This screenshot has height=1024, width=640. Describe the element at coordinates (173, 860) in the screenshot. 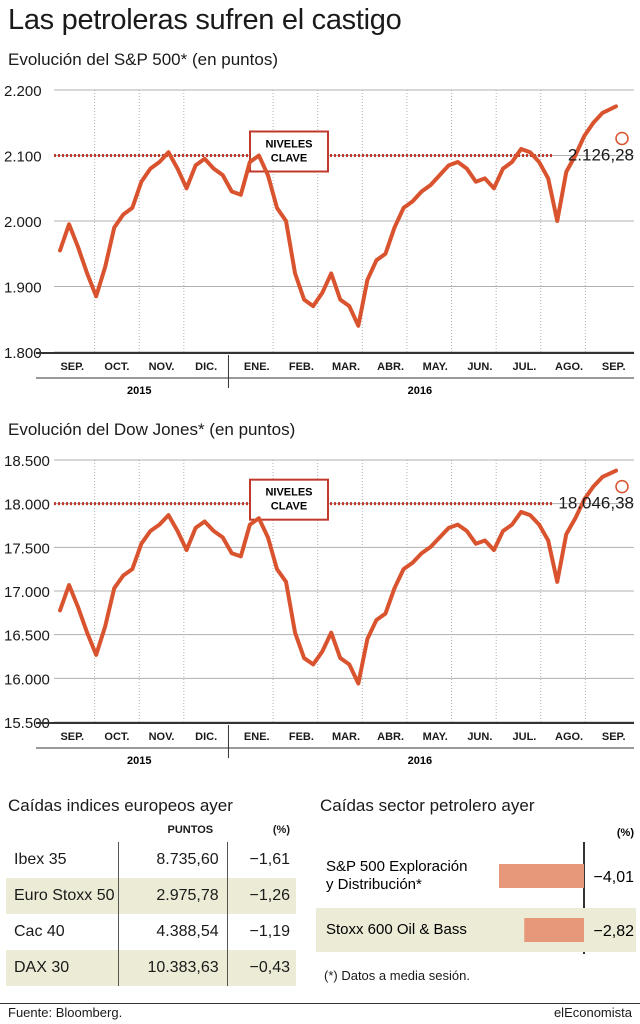

I see `index-points: 8.735,60` at that location.